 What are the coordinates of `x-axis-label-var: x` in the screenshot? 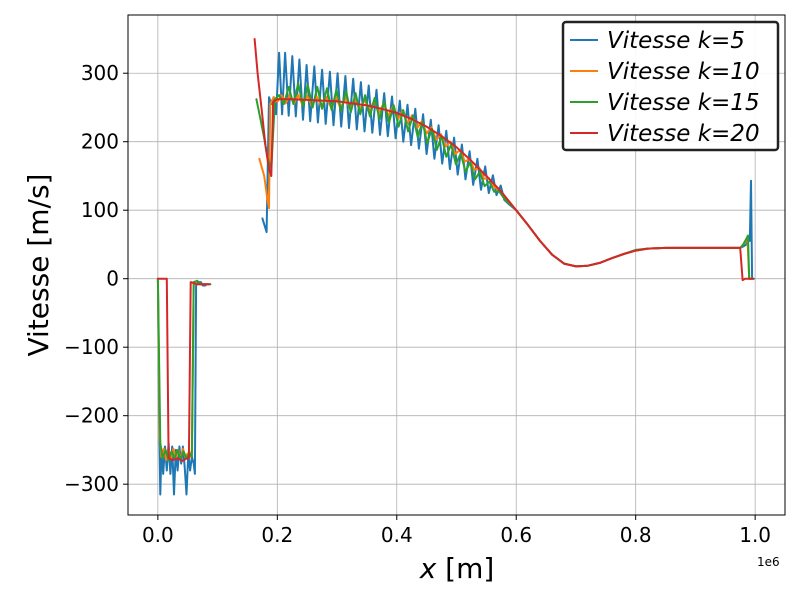 It's located at (428, 568).